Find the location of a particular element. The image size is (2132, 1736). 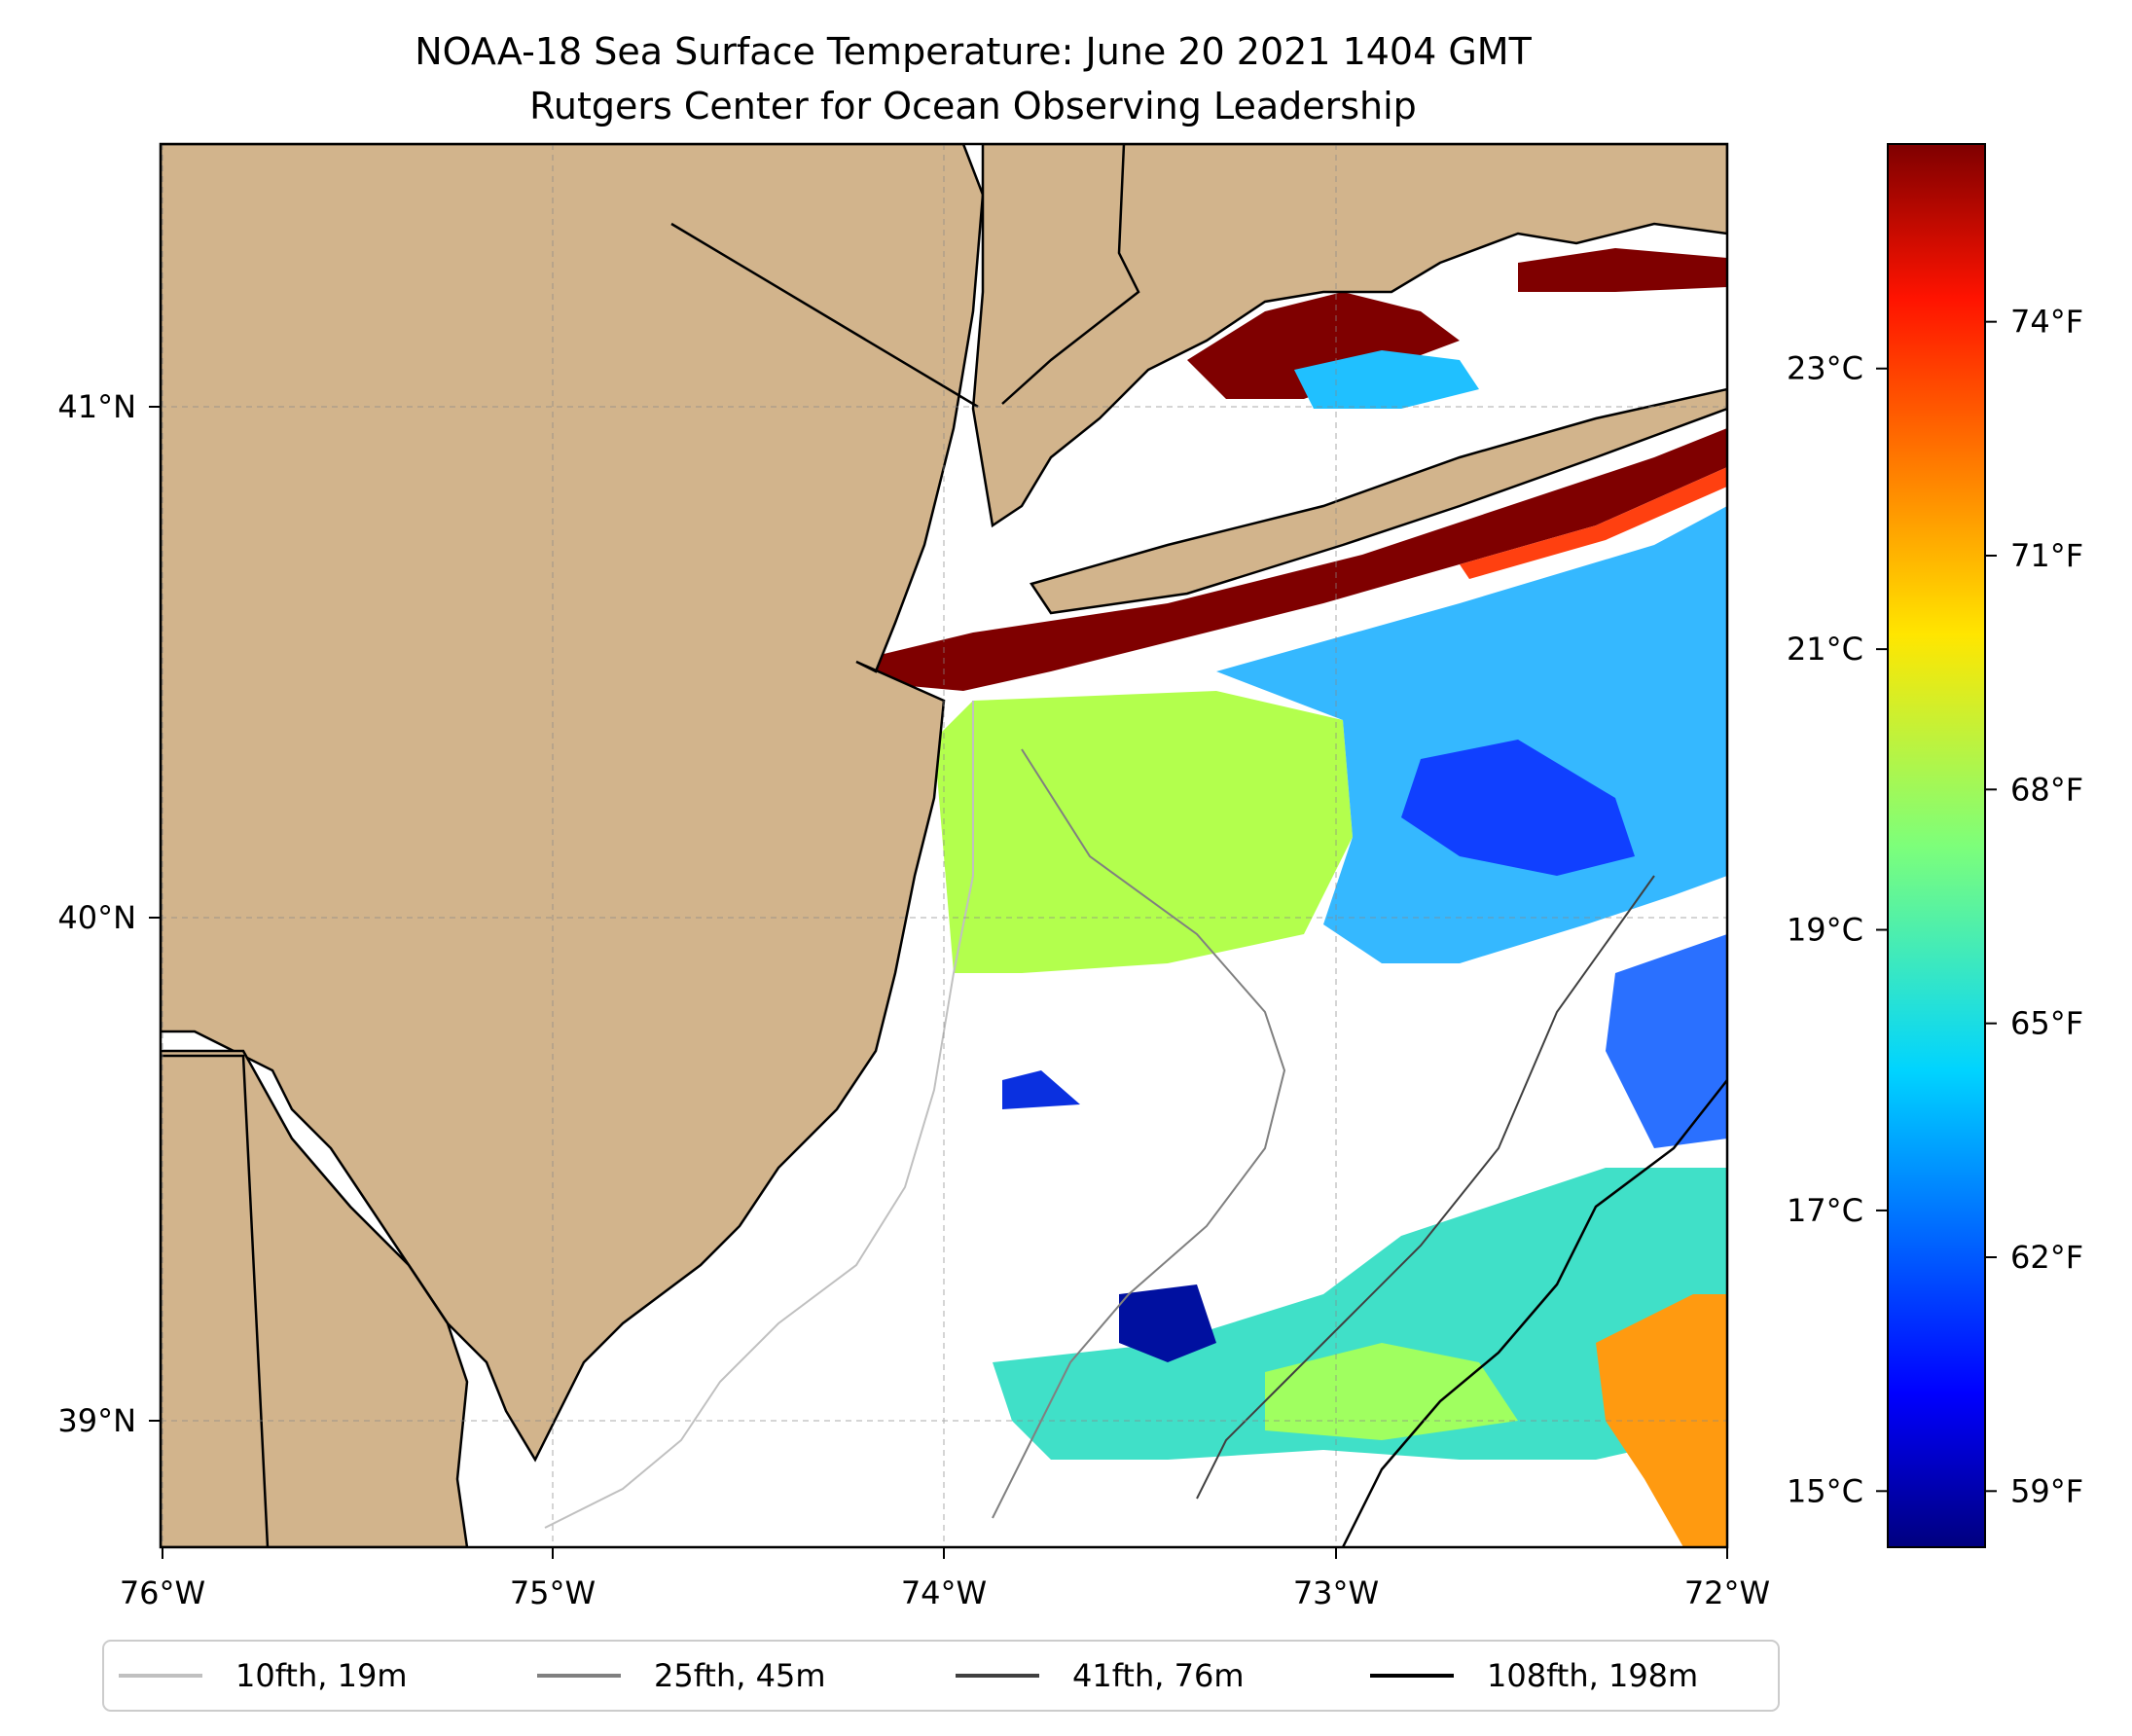

y-tick-labels: 41°N 40°N 39°N is located at coordinates (97, 914).